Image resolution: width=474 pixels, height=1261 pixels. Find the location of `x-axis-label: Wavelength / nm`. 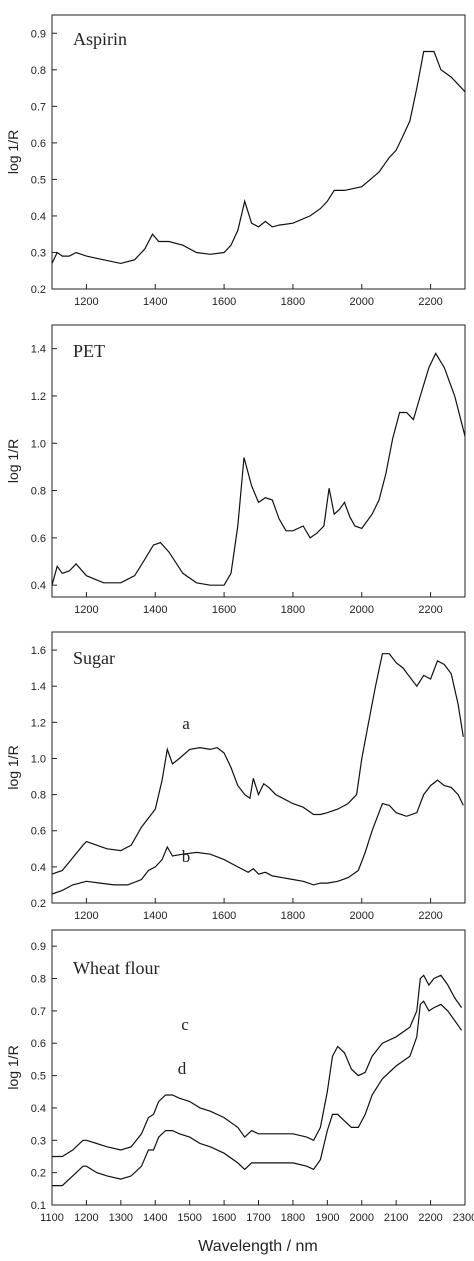

x-axis-label: Wavelength / nm is located at coordinates (257, 1246).